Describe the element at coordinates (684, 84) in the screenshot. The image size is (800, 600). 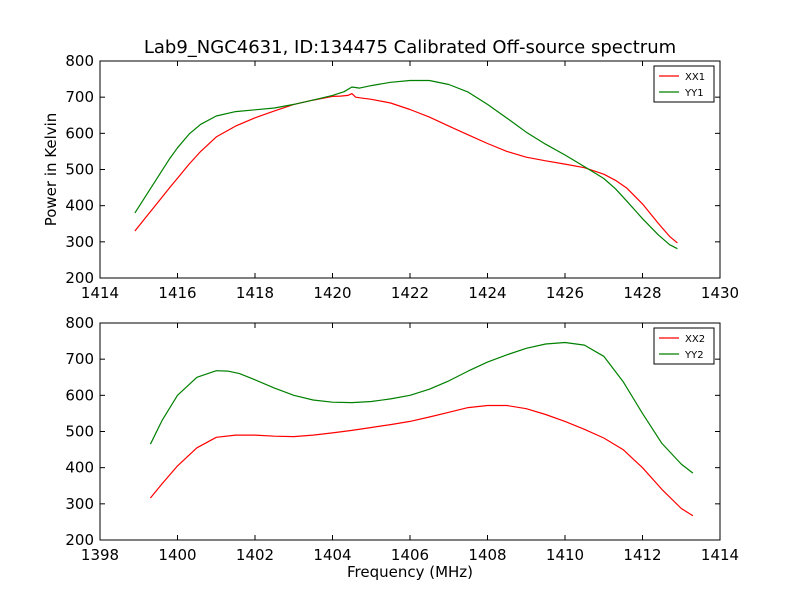
I see `top-legend-box` at that location.